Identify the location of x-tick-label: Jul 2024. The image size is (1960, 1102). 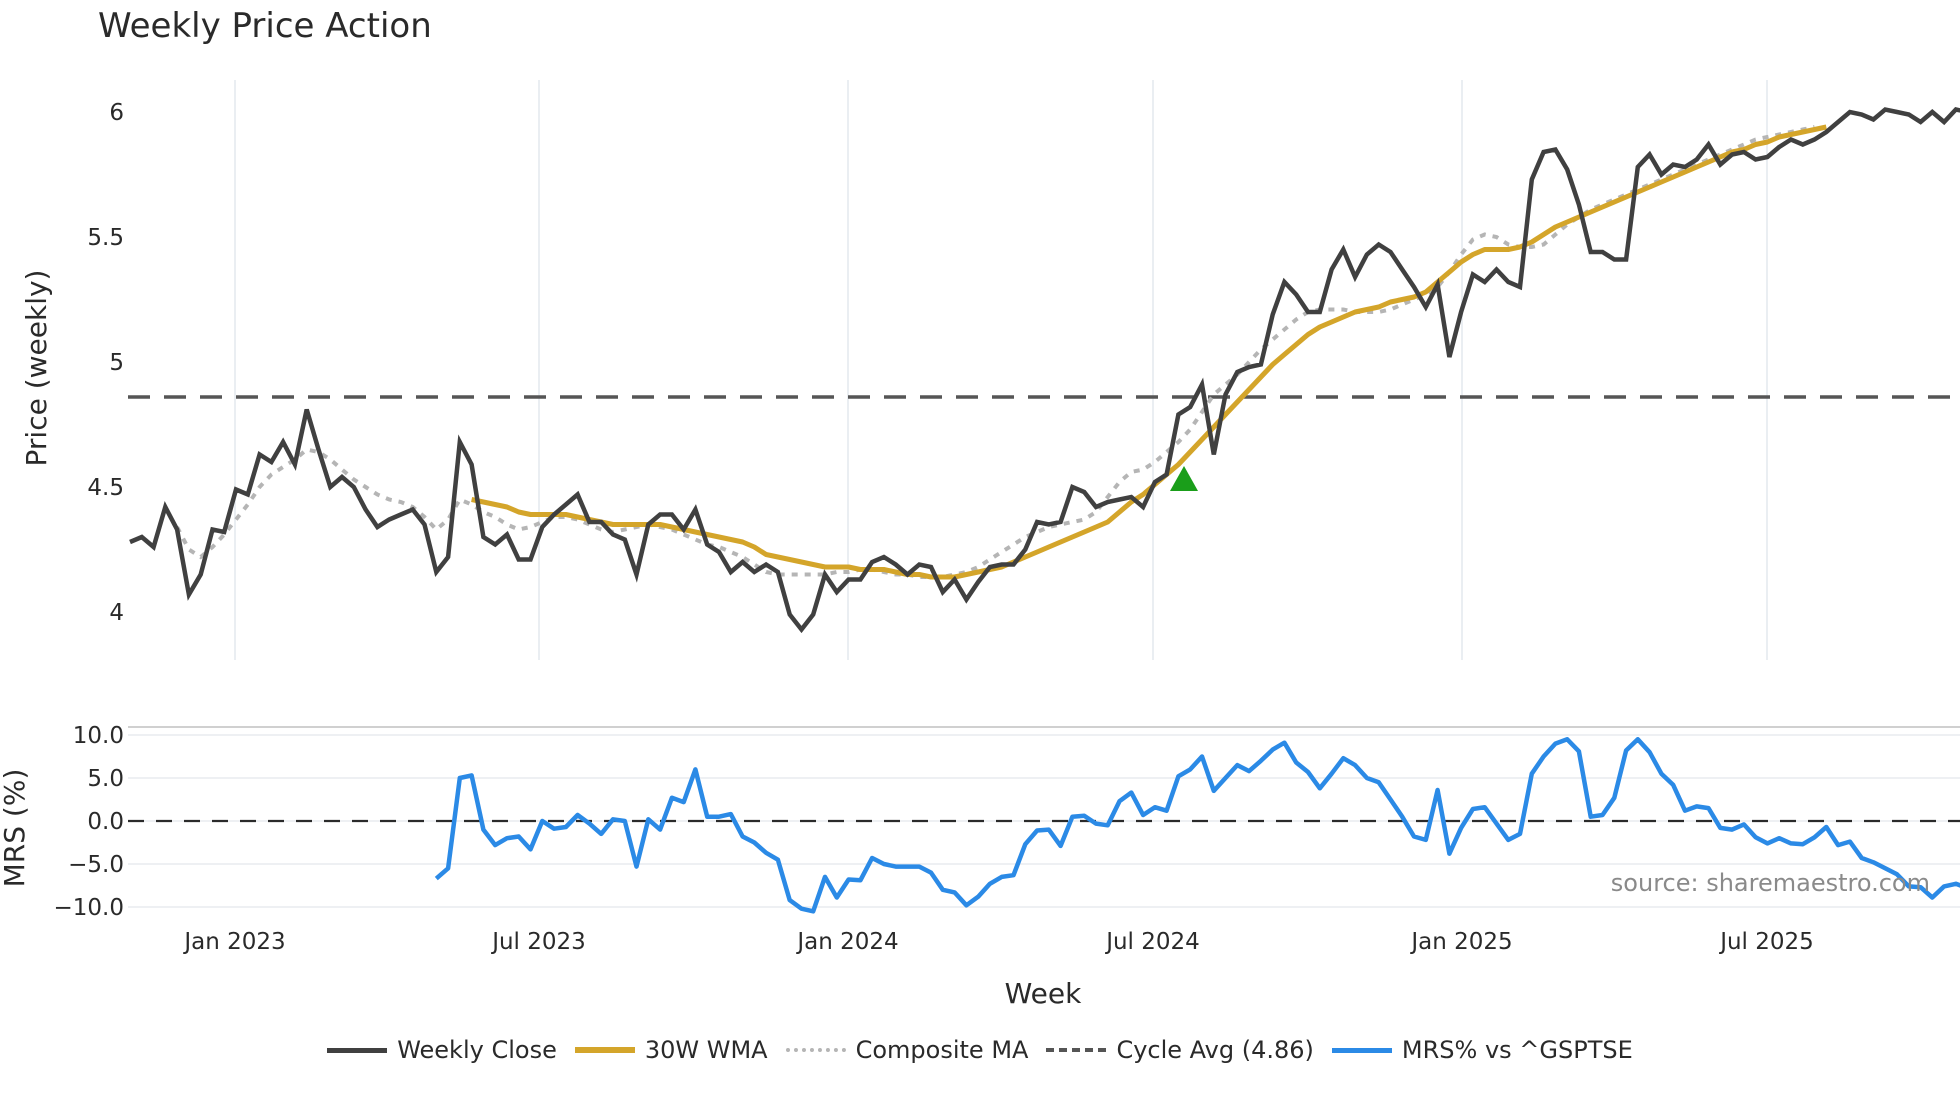
(1152, 942).